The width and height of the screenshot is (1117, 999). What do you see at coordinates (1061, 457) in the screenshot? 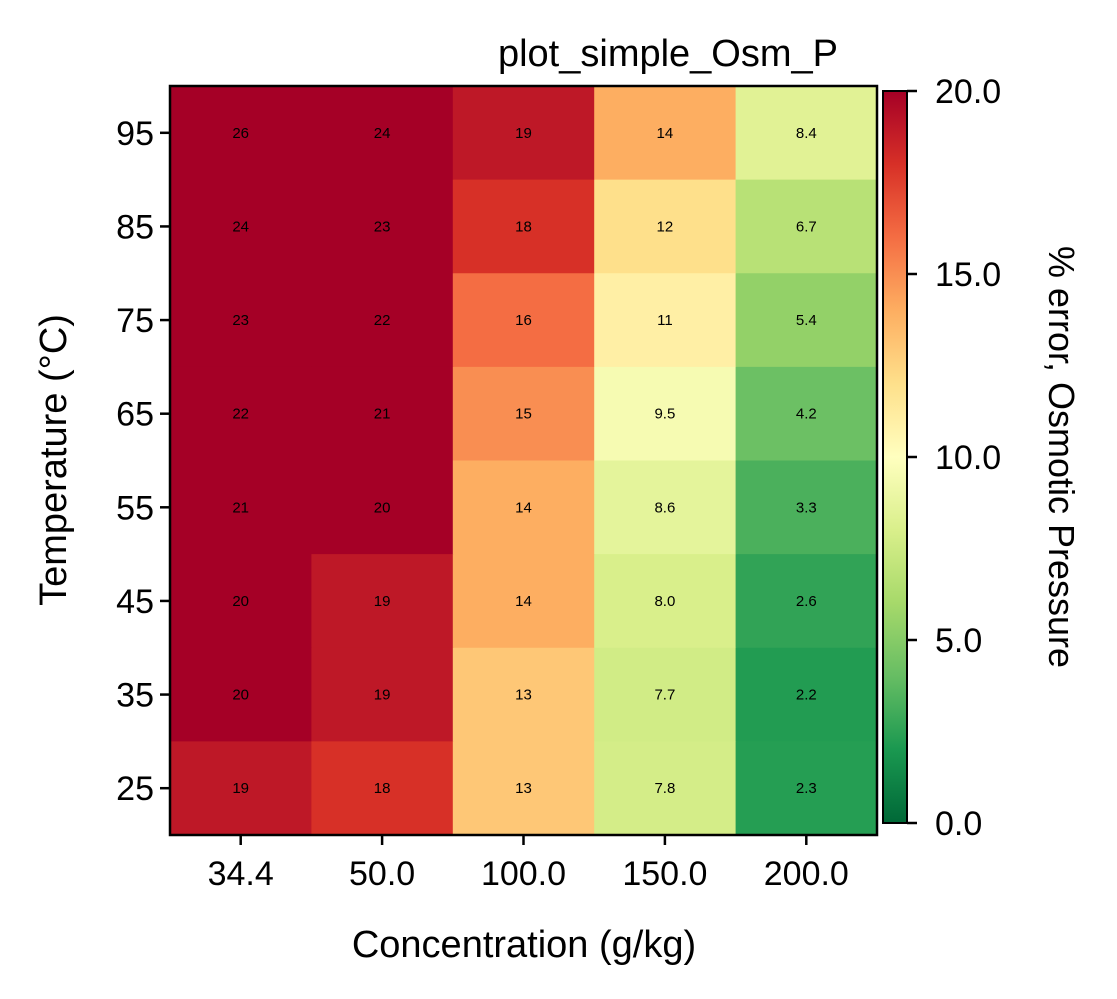
I see `colorbar-label: % error, Osmotic Pressure` at bounding box center [1061, 457].